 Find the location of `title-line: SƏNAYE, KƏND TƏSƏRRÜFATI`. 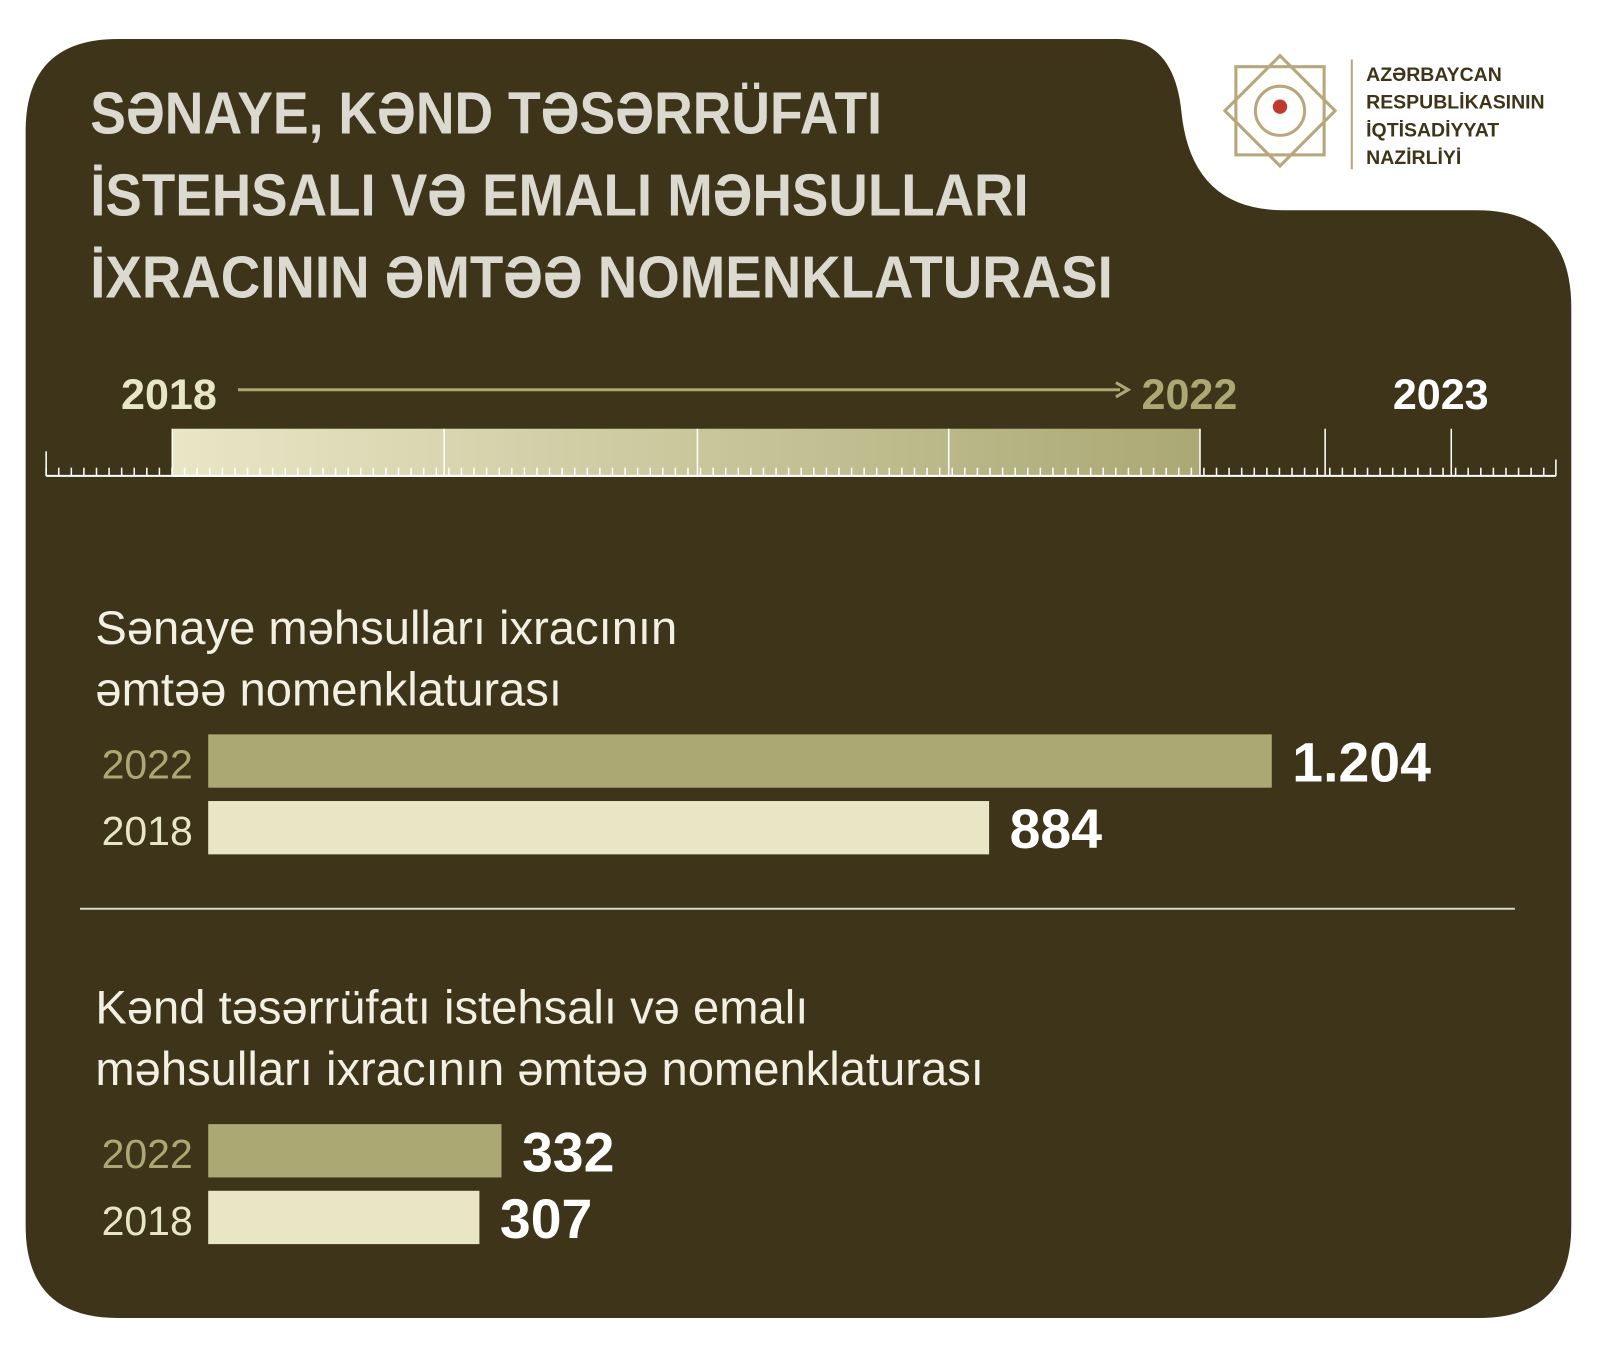

title-line: SƏNAYE, KƏND TƏSƏRRÜFATI is located at coordinates (486, 112).